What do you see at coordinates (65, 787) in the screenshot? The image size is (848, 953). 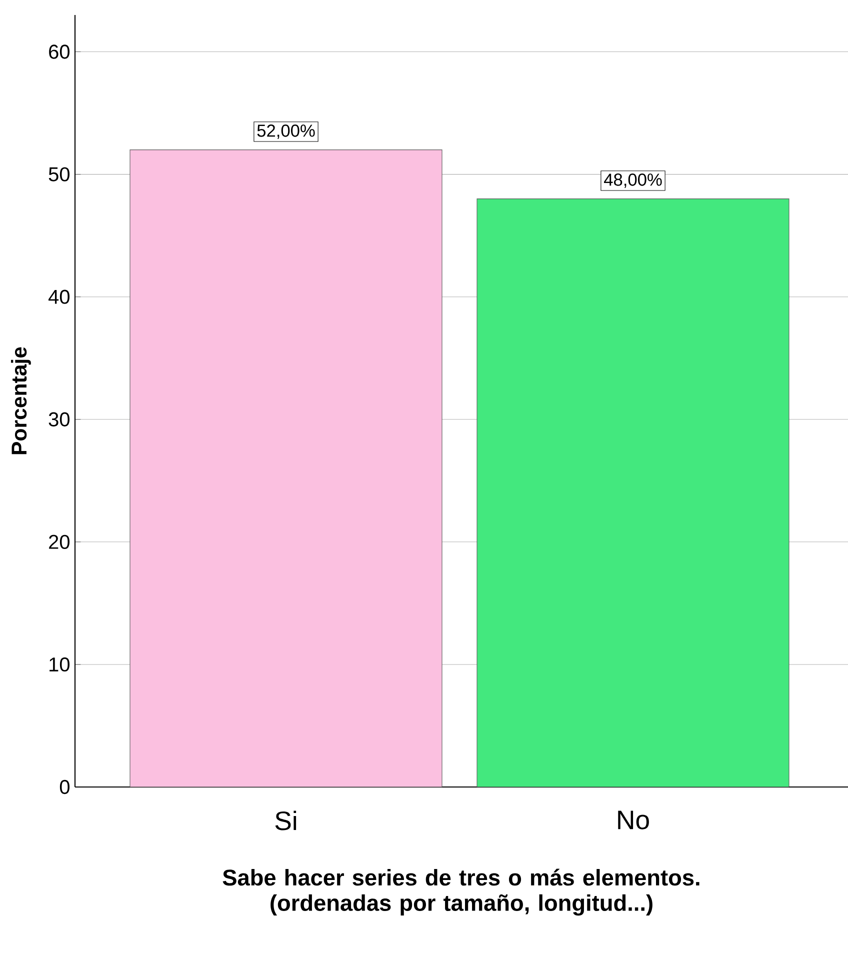 I see `y-tick-label: 0` at bounding box center [65, 787].